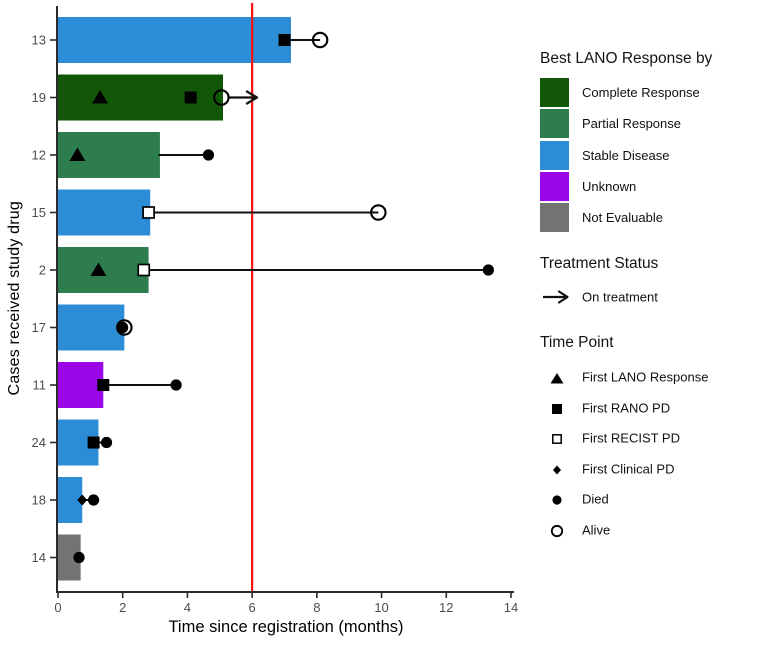 Image resolution: width=775 pixels, height=646 pixels. What do you see at coordinates (57, 607) in the screenshot?
I see `x-axis-tick-label: 0` at bounding box center [57, 607].